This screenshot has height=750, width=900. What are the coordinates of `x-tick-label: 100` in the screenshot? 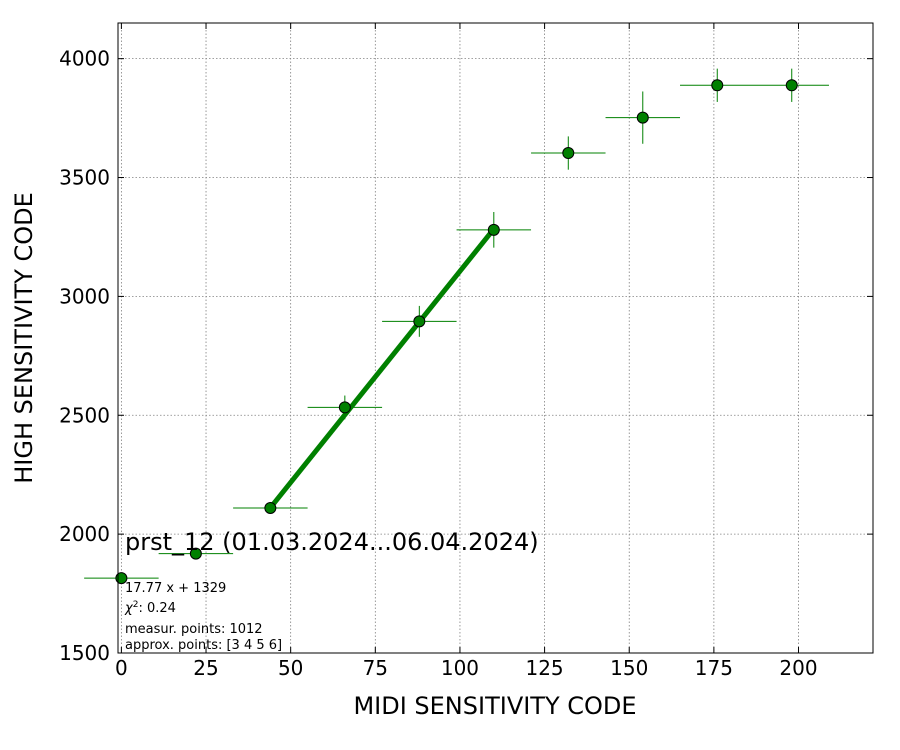 It's located at (460, 668).